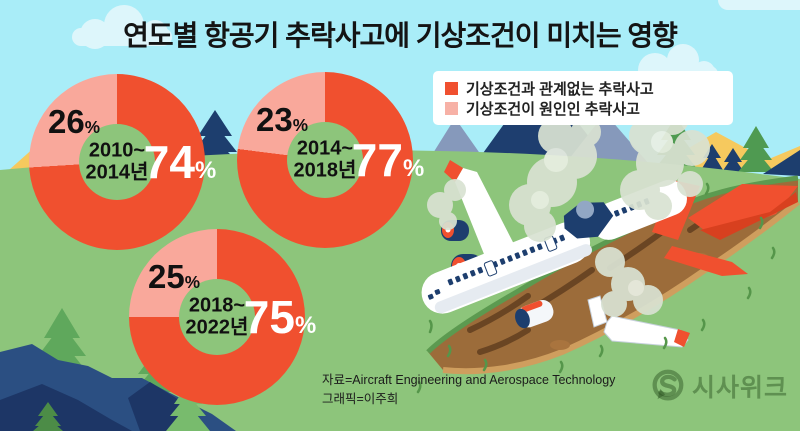  I want to click on tail-stabilizer, so click(743, 210).